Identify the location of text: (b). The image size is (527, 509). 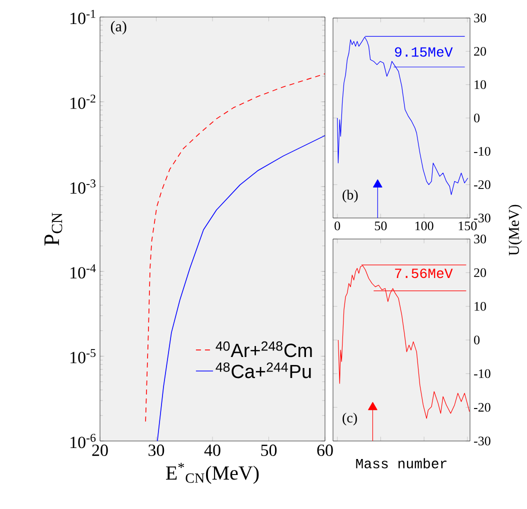
(350, 196).